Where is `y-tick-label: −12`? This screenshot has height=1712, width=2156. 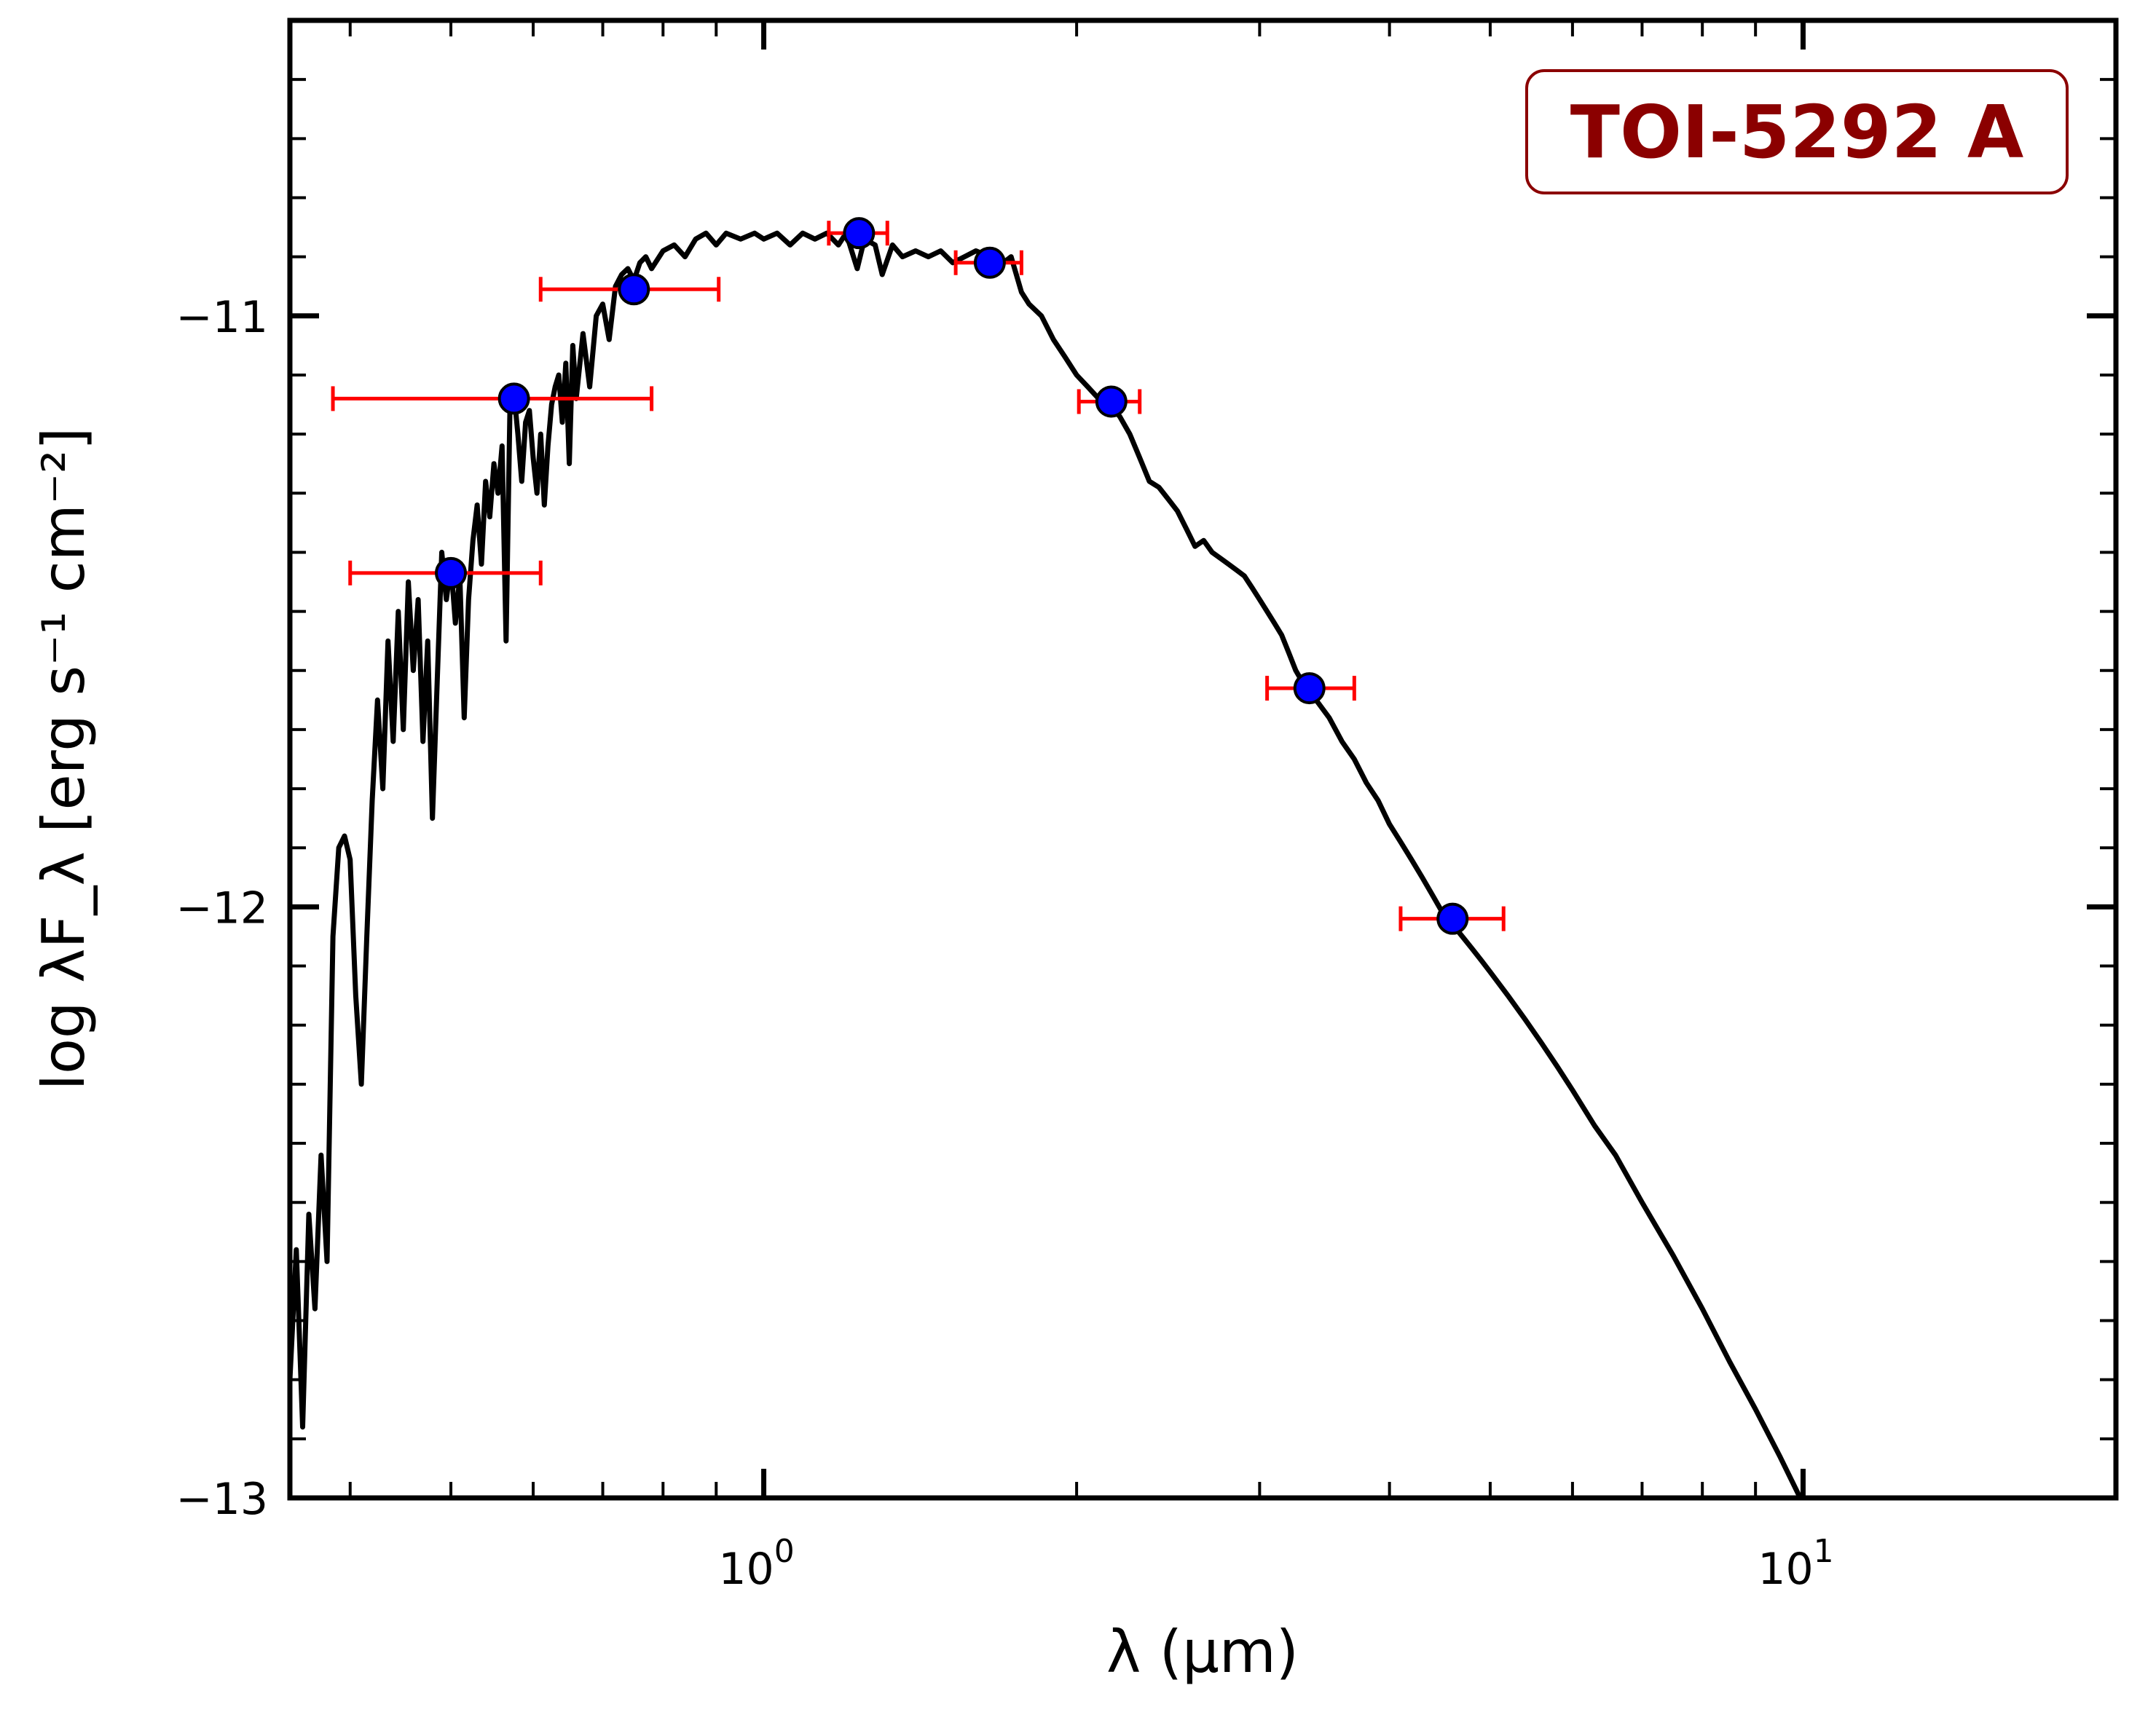
y-tick-label: −12 is located at coordinates (222, 908).